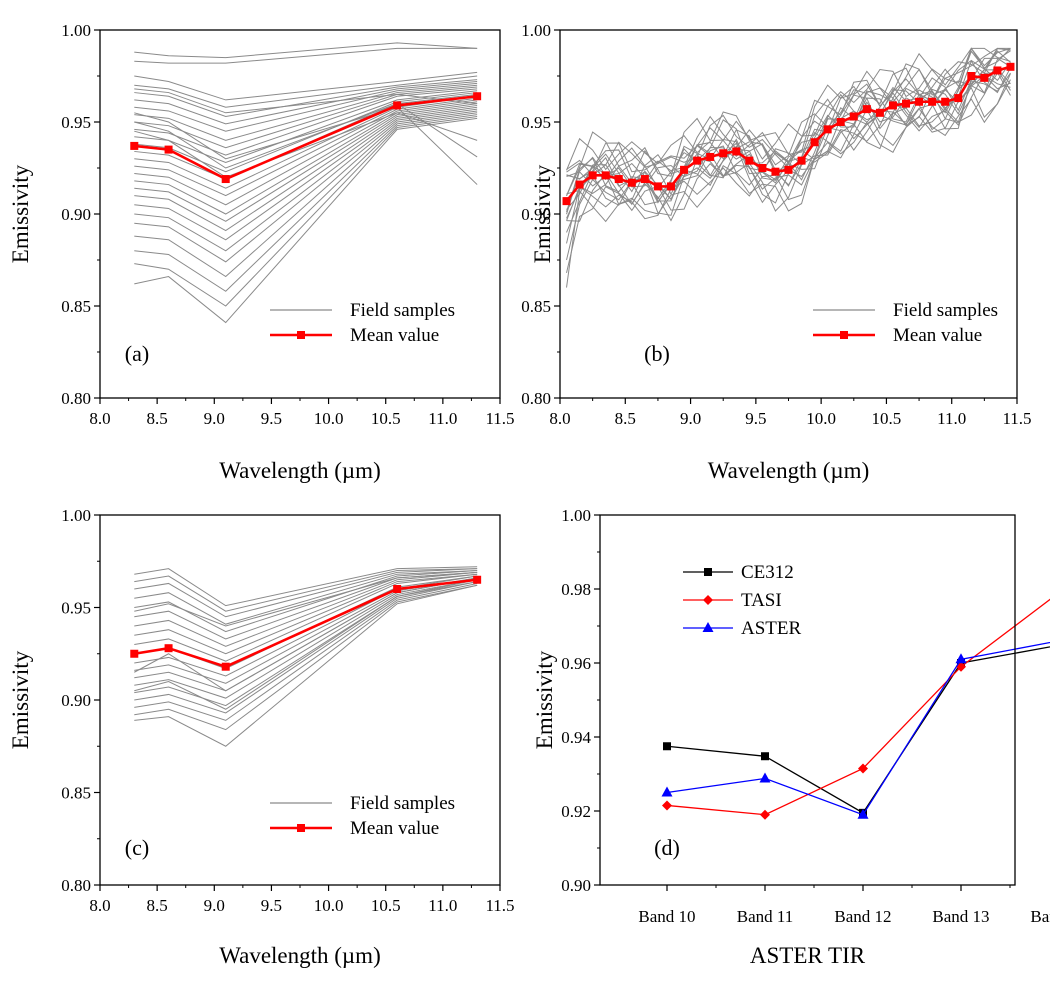 This screenshot has width=1050, height=991. Describe the element at coordinates (299, 955) in the screenshot. I see `x-axis-title: Wavelength (µm)` at that location.